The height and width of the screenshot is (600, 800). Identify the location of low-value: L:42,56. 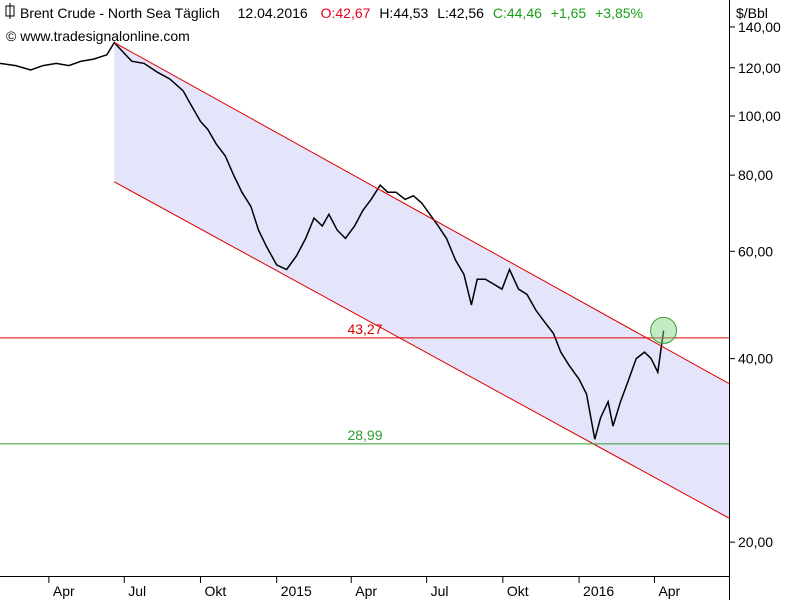
(460, 13).